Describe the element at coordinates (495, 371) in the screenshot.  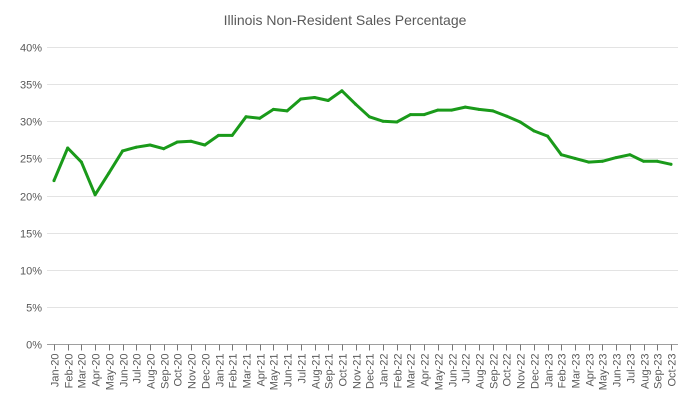
I see `x-tick-label: Sep-22` at that location.